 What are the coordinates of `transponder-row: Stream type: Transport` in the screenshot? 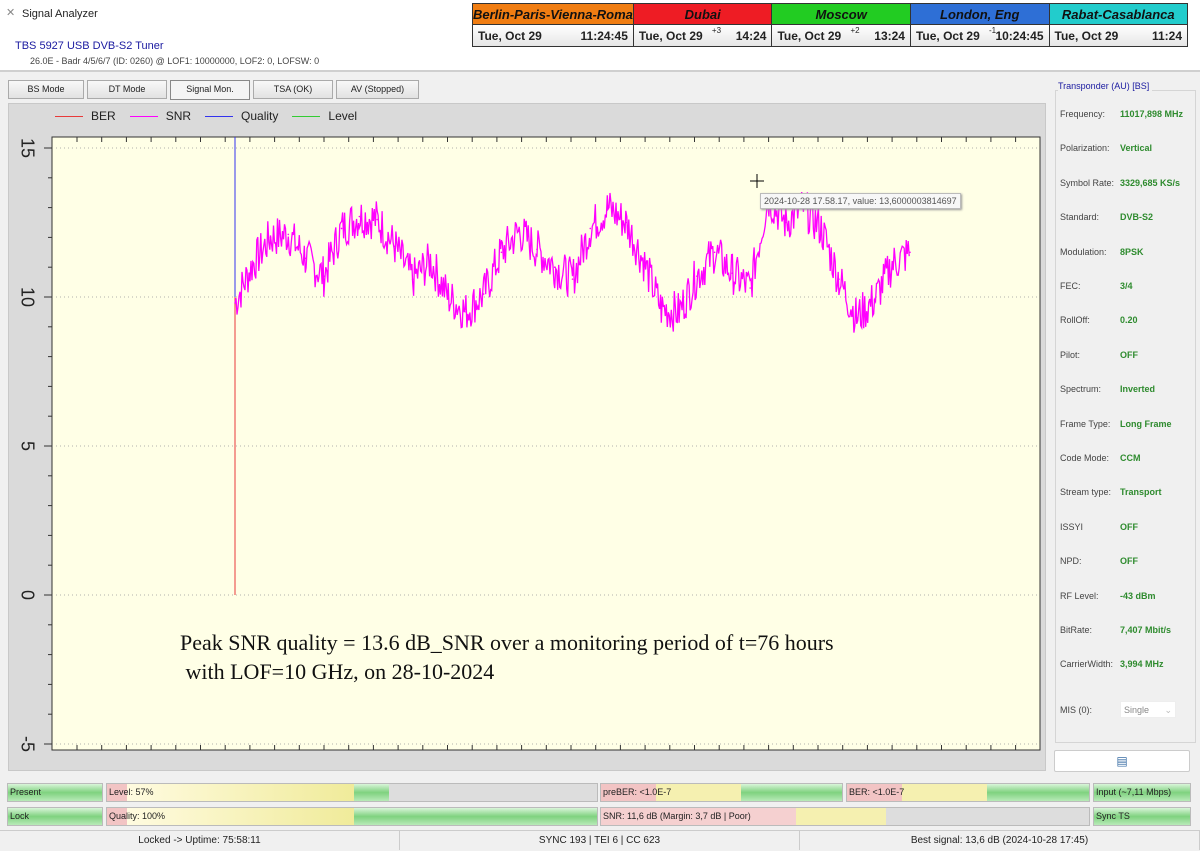 It's located at (1127, 492).